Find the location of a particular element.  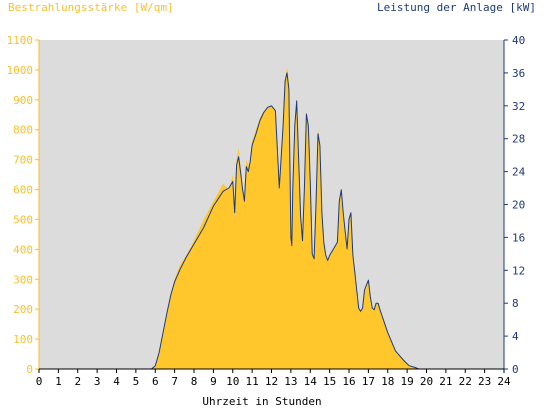

right-tick-label: 8 is located at coordinates (515, 303).